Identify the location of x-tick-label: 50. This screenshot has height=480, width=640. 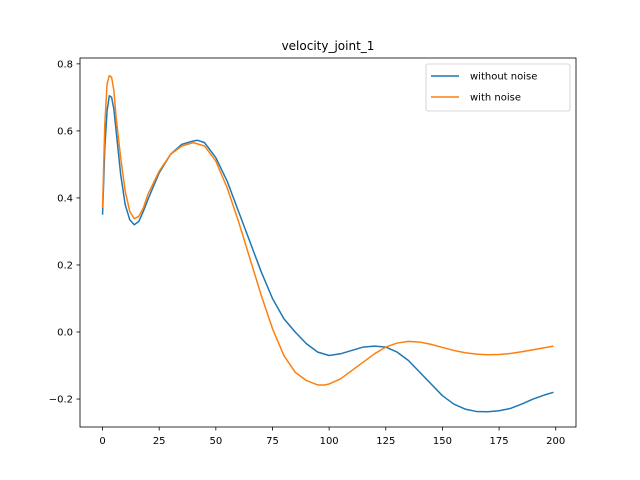
(215, 441).